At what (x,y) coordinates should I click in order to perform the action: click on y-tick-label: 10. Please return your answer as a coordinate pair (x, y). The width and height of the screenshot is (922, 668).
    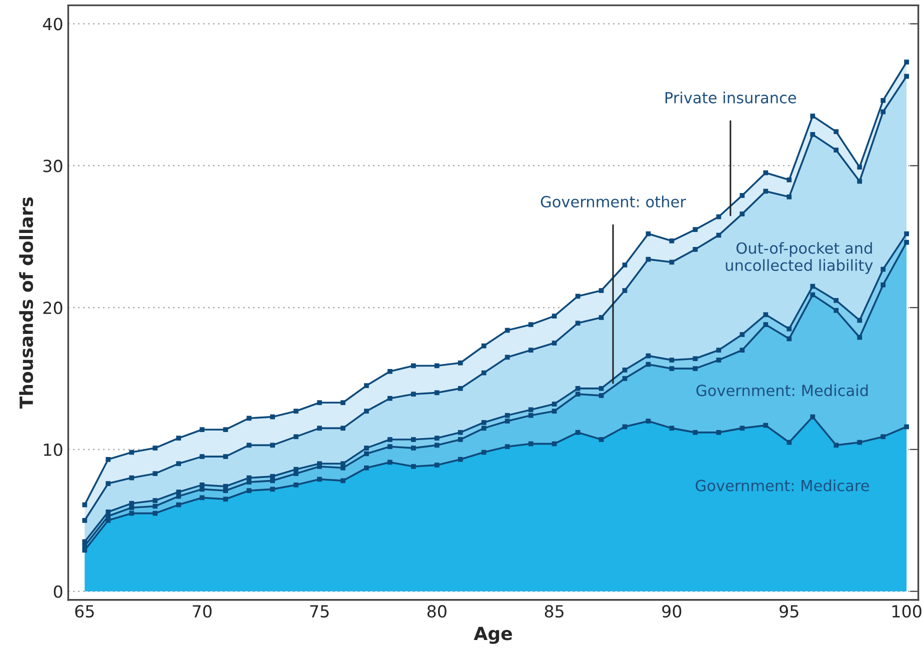
    Looking at the image, I should click on (53, 449).